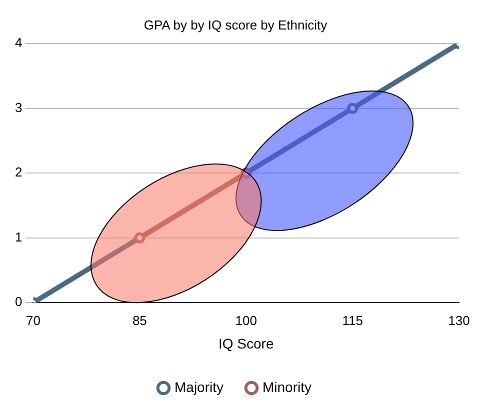 This screenshot has height=413, width=487. I want to click on x-axis-title: IQ Score, so click(246, 343).